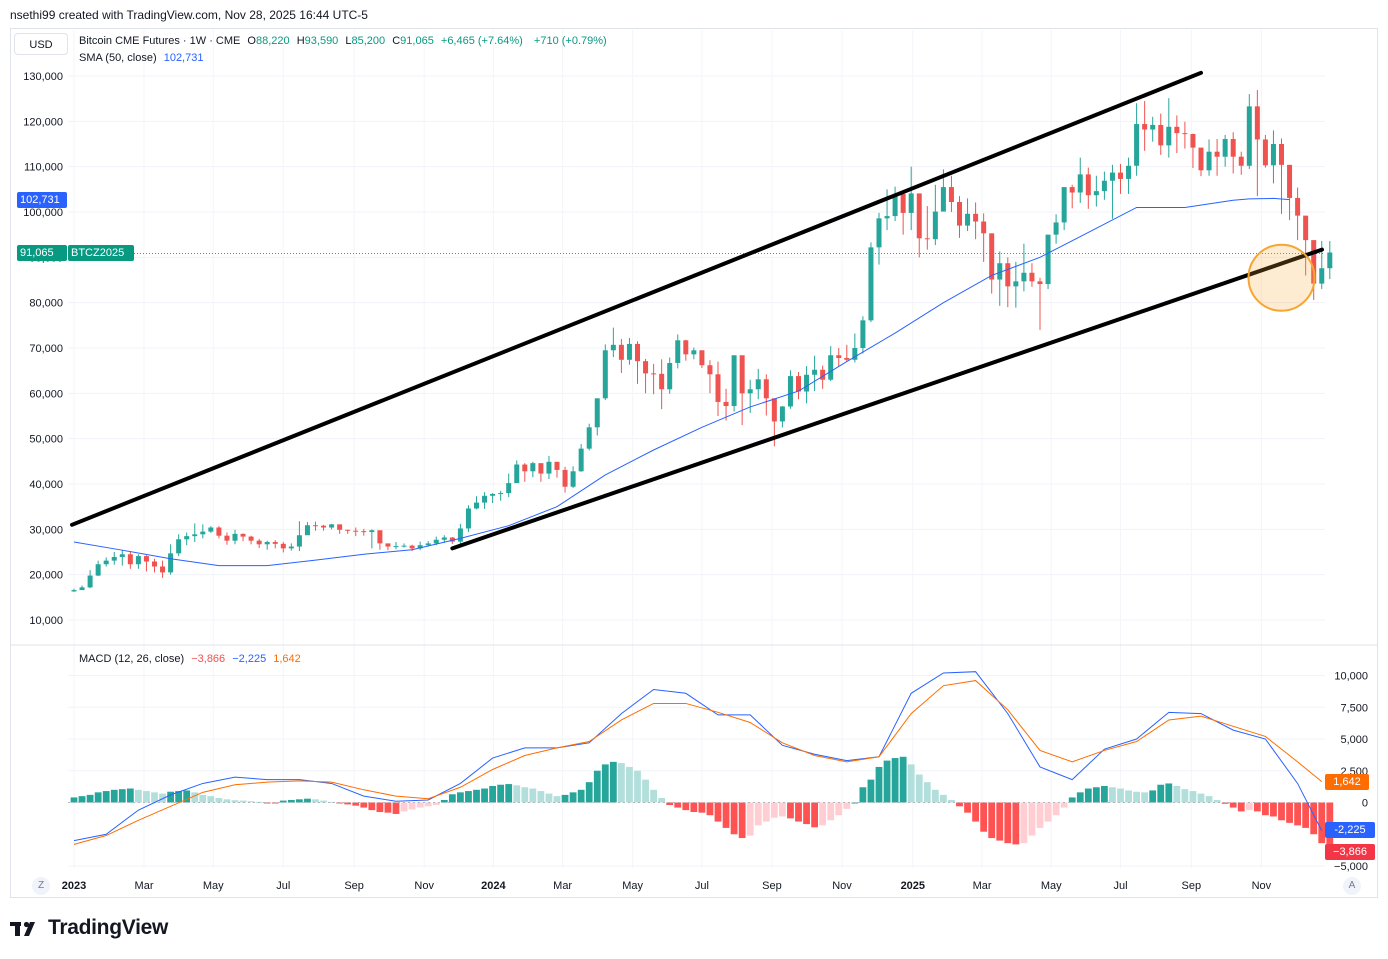  What do you see at coordinates (108, 927) in the screenshot?
I see `brand-name: TradingView` at bounding box center [108, 927].